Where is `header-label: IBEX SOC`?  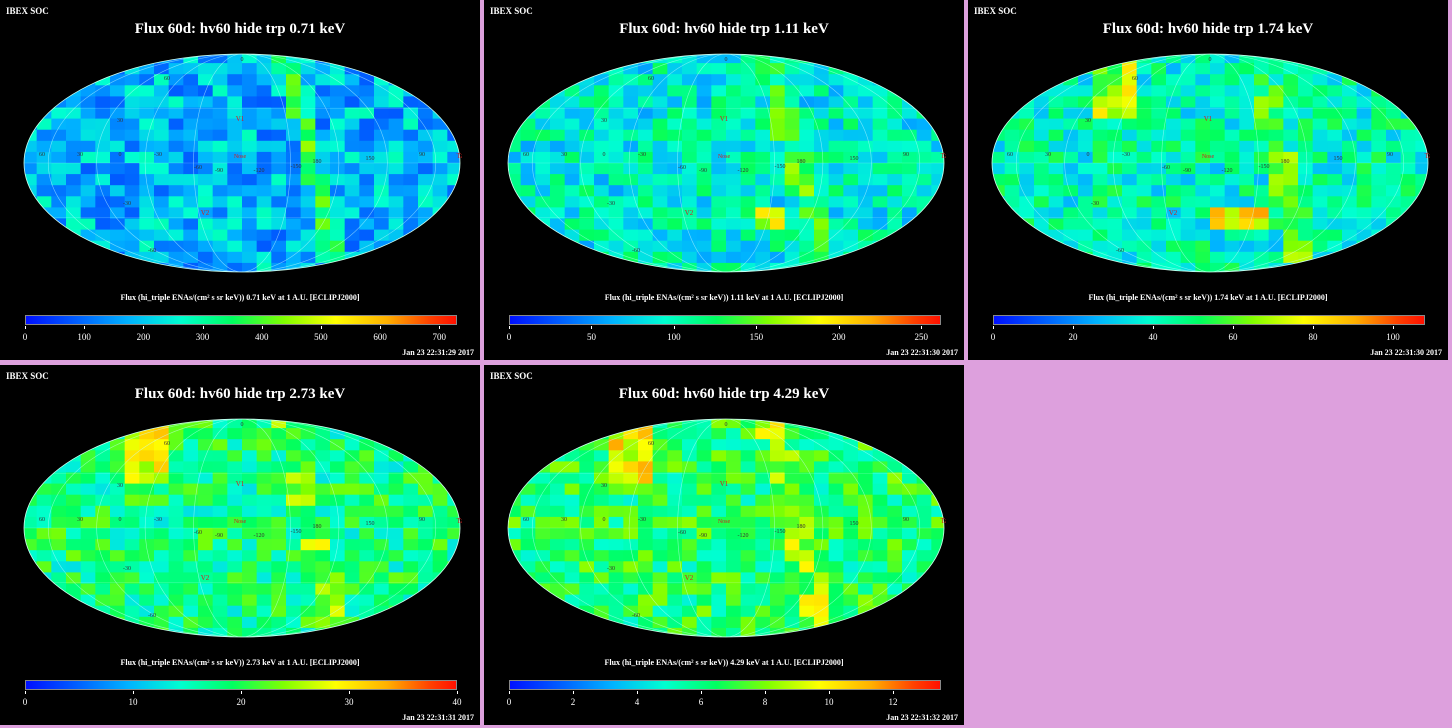
header-label: IBEX SOC is located at coordinates (27, 11).